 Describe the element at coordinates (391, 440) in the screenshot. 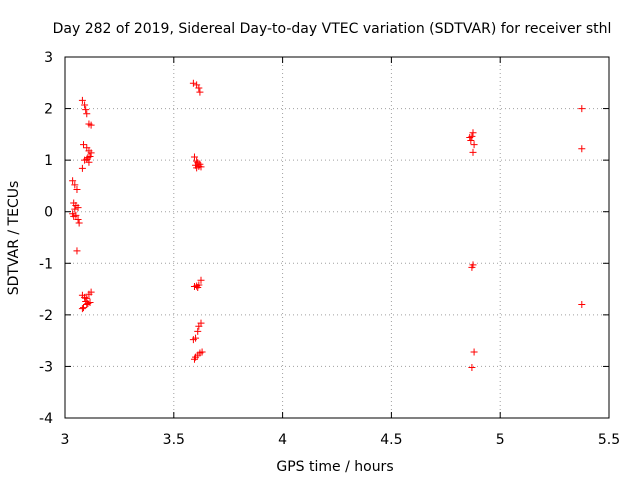

I see `x-tick-label: 4.5` at that location.